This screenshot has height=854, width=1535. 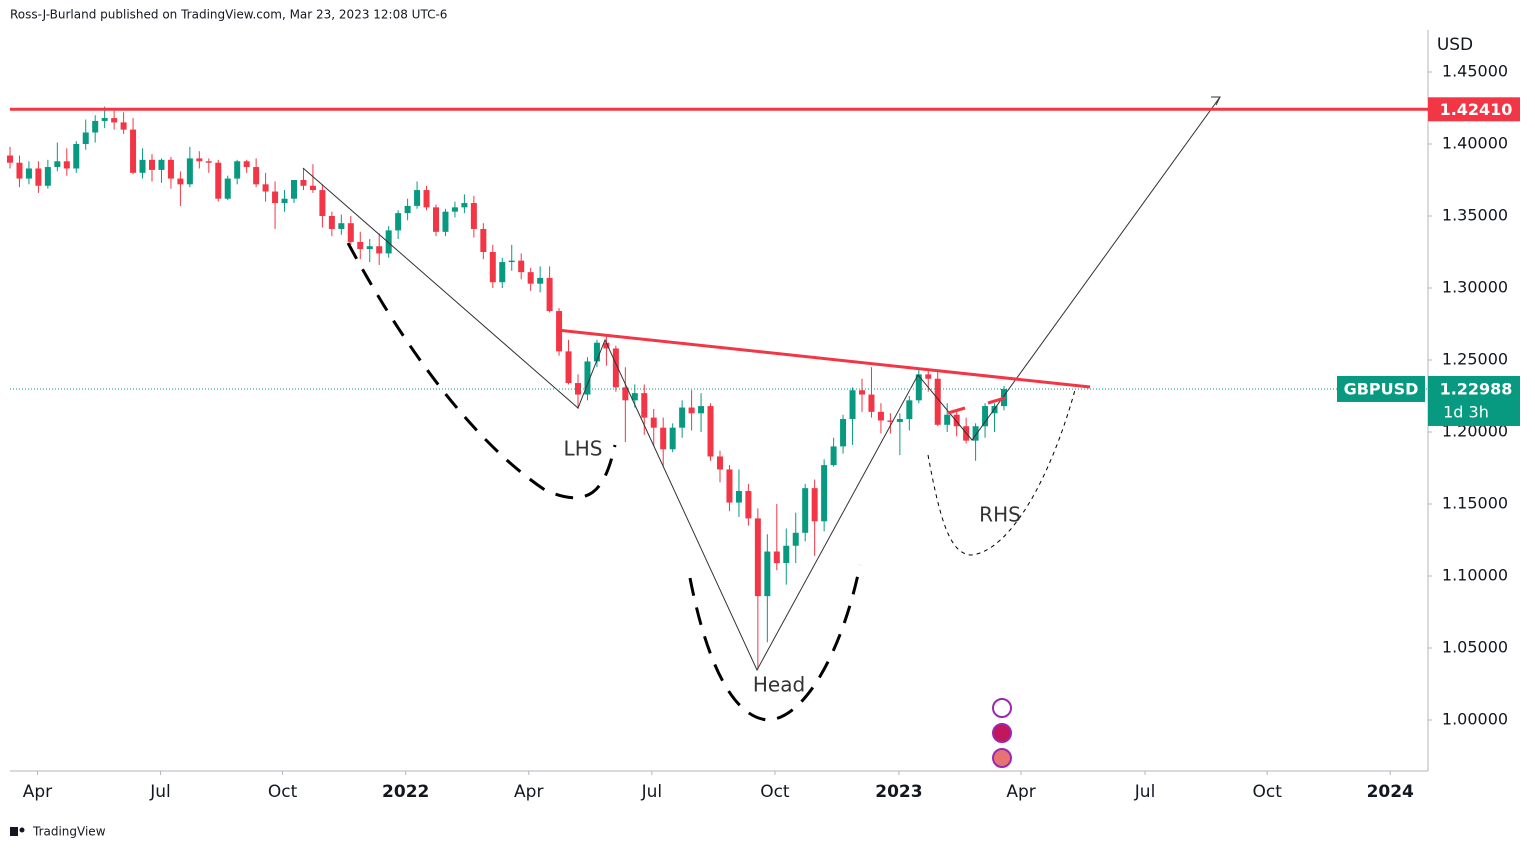 What do you see at coordinates (1000, 515) in the screenshot?
I see `annotation: RHS` at bounding box center [1000, 515].